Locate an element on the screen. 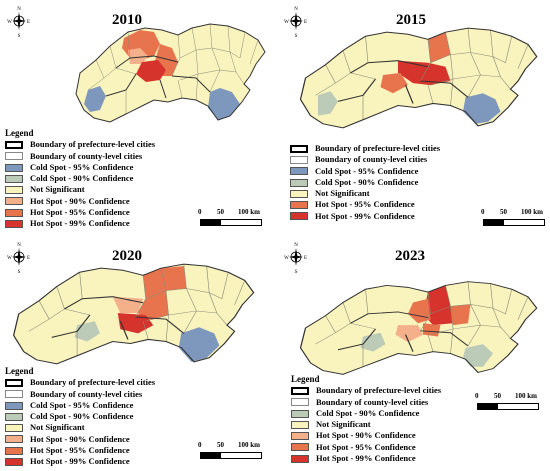 This screenshot has height=471, width=550. map-year-title: 2023 is located at coordinates (410, 256).